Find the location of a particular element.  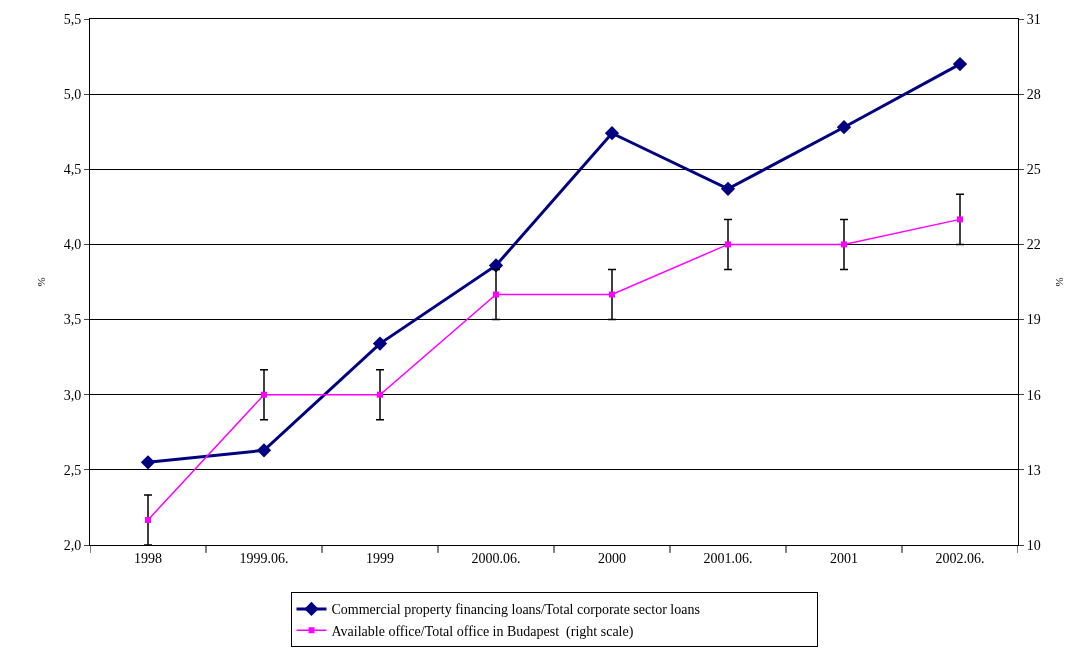

x-tick-label: 1998 is located at coordinates (148, 558).